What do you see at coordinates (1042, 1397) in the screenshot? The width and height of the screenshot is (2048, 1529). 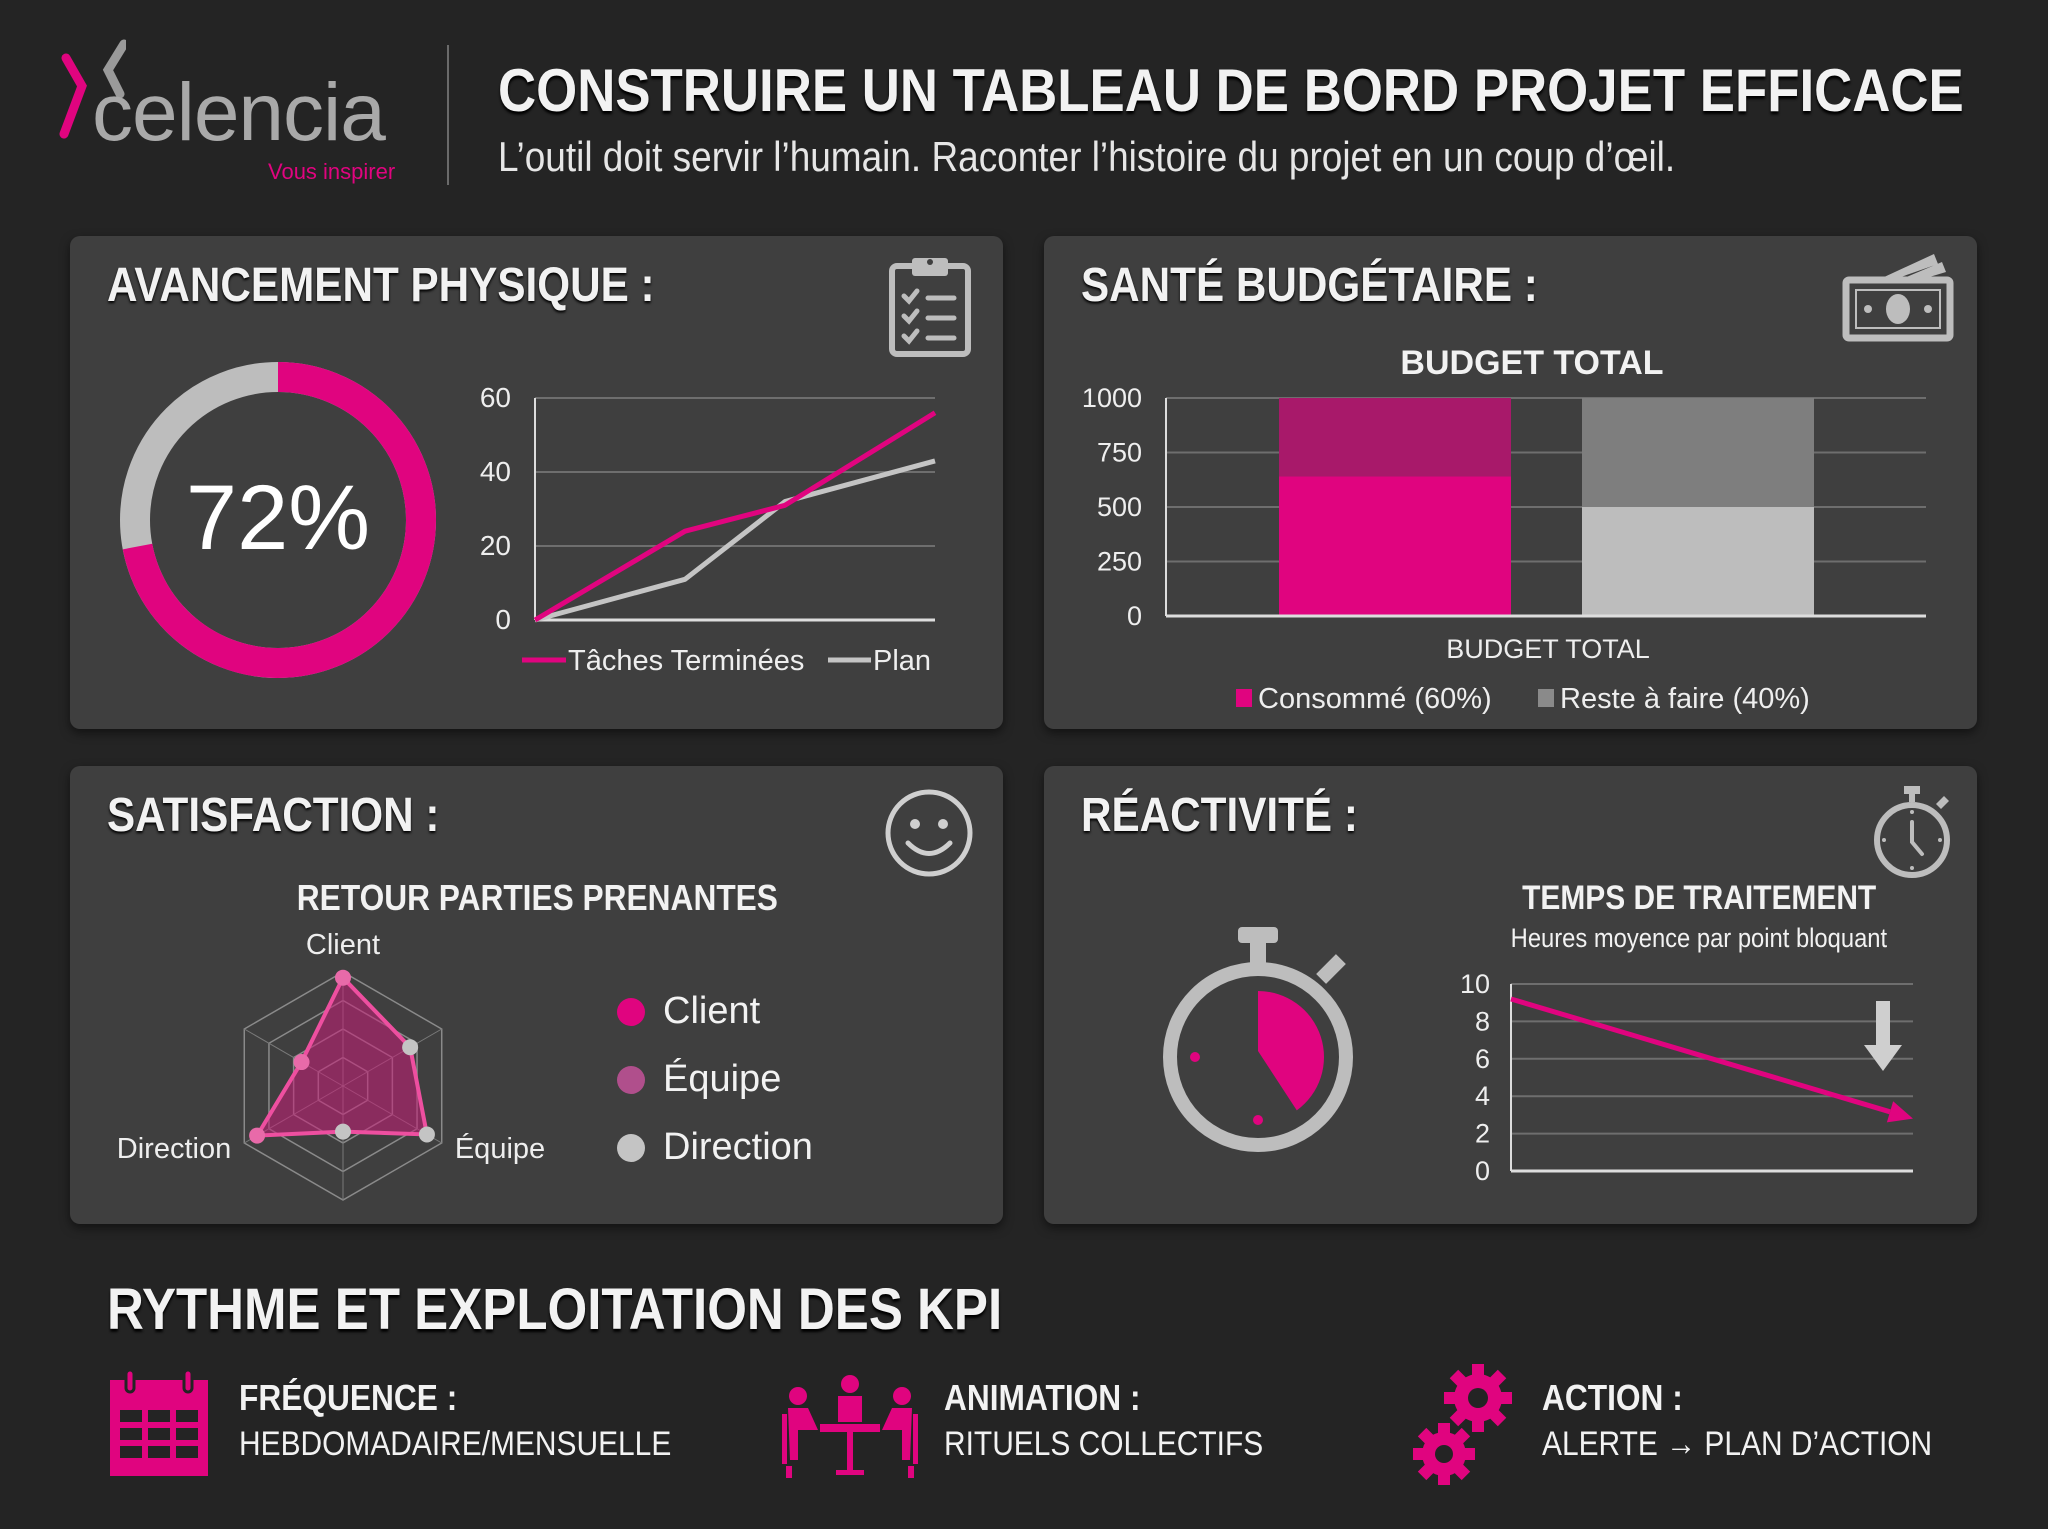 I see `kpi-label: ANIMATION :` at bounding box center [1042, 1397].